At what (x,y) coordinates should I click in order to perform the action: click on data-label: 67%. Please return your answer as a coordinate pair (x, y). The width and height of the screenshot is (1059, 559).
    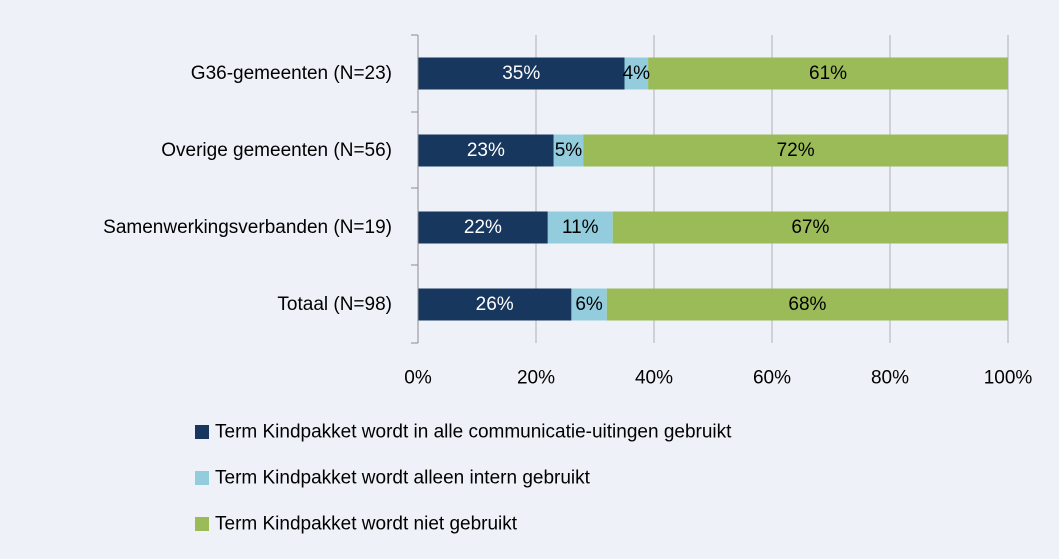
    Looking at the image, I should click on (810, 227).